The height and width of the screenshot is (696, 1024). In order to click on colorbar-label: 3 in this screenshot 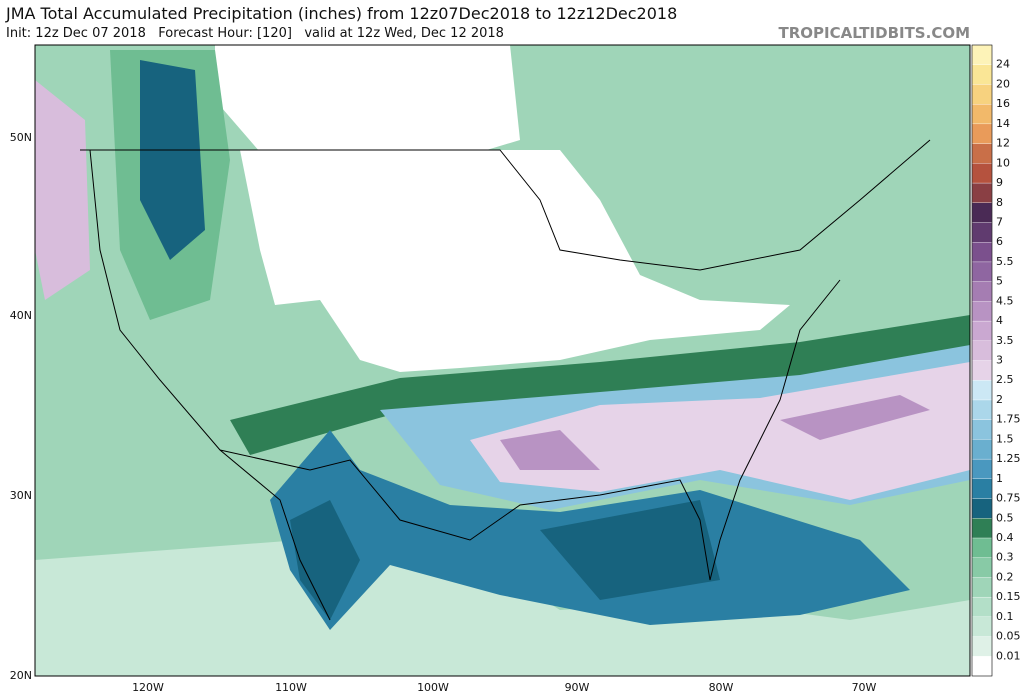, I will do `click(999, 360)`.